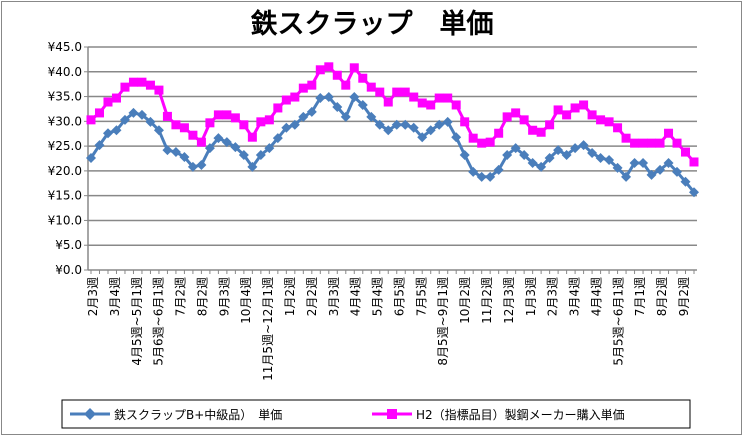 Image resolution: width=745 pixels, height=438 pixels. I want to click on y-tick-label: ¥10.0, so click(65, 220).